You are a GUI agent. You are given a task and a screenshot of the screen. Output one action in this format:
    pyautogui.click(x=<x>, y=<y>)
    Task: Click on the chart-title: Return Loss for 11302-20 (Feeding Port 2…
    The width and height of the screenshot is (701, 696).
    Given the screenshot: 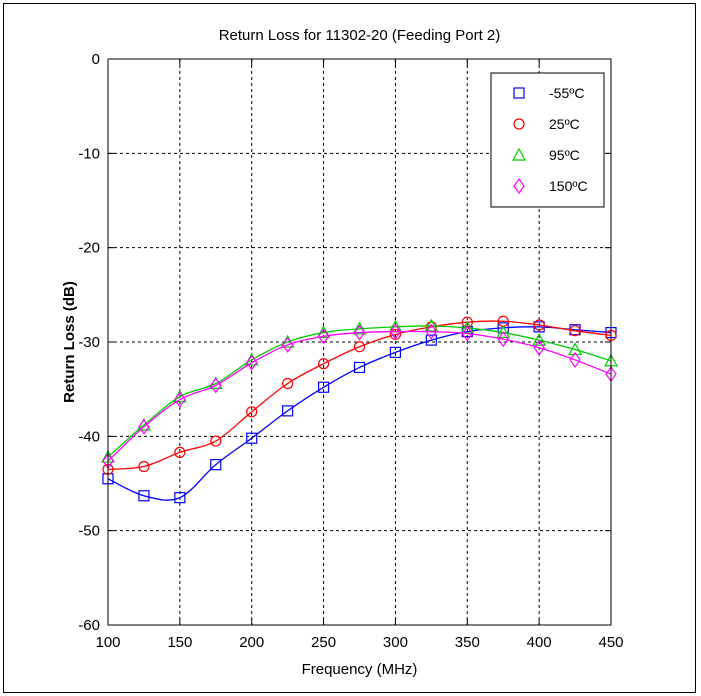 What is the action you would take?
    pyautogui.click(x=360, y=35)
    